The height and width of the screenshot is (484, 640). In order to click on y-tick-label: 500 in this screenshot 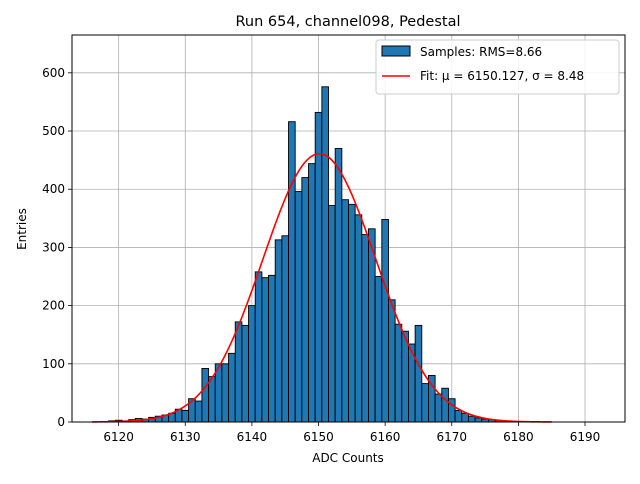, I will do `click(53, 131)`.